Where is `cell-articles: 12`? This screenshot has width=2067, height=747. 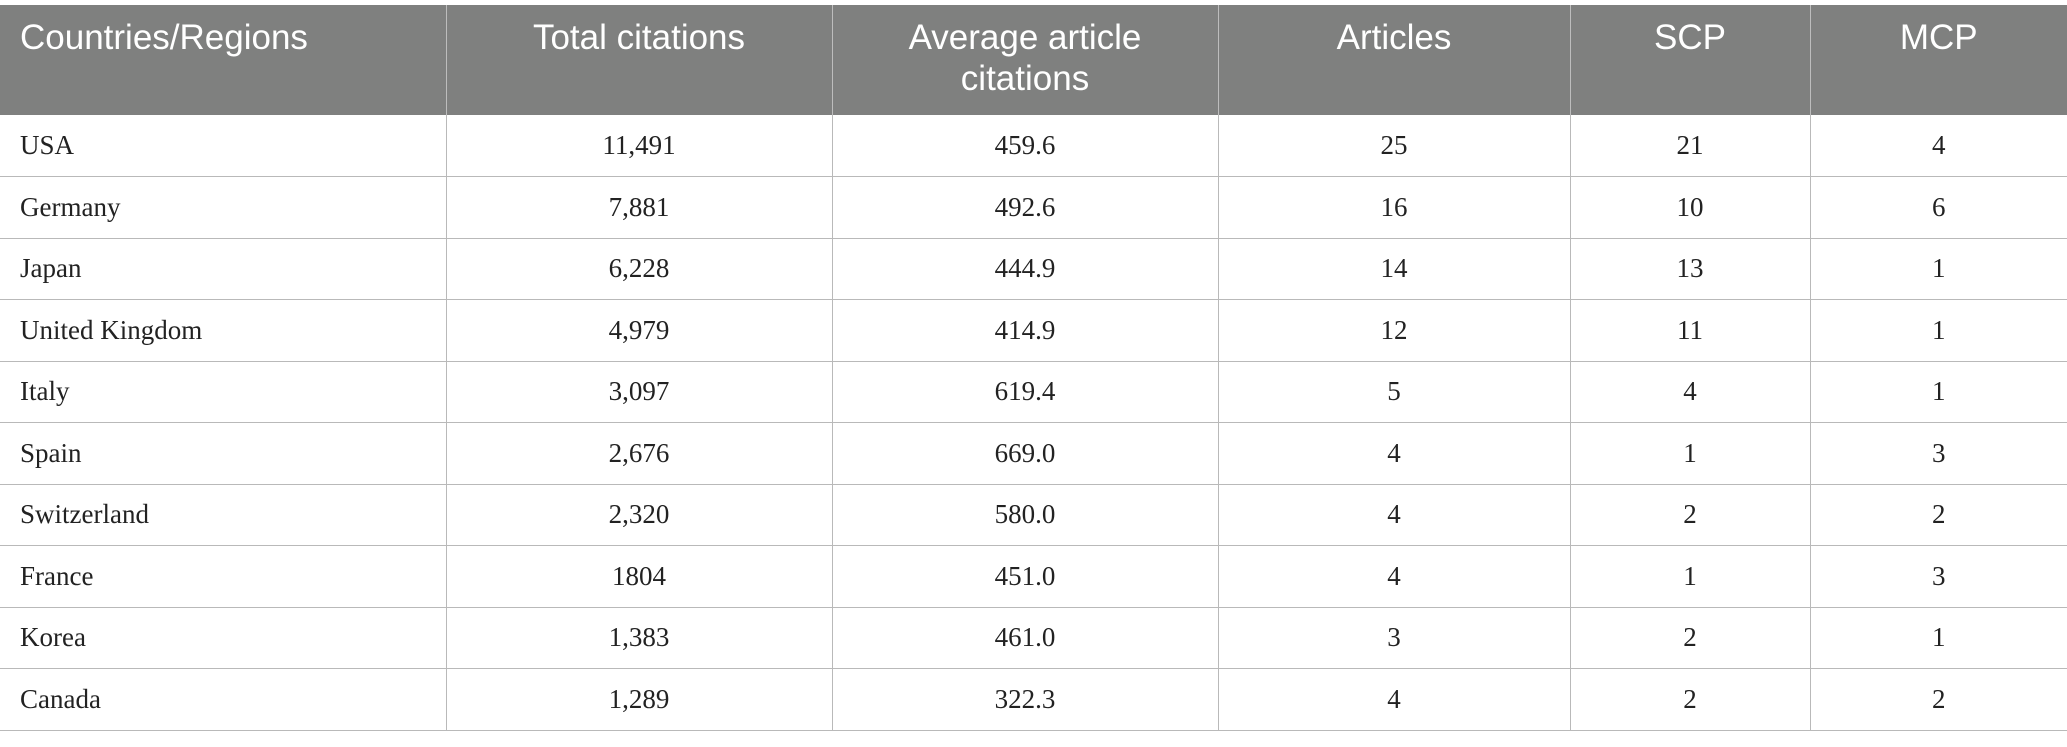 cell-articles: 12 is located at coordinates (1394, 330).